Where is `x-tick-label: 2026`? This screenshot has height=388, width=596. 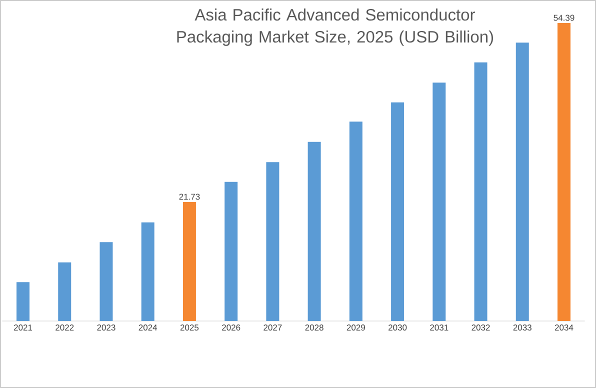
x-tick-label: 2026 is located at coordinates (231, 327).